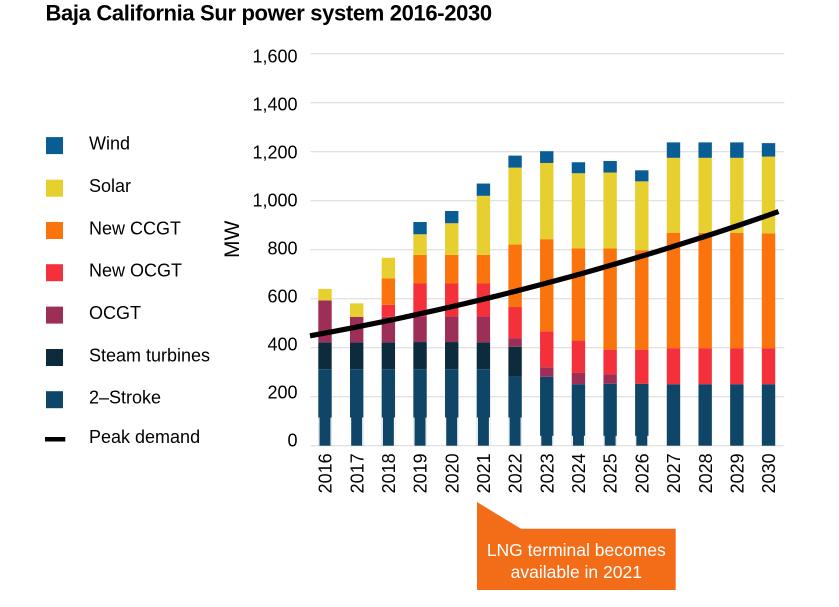 Image resolution: width=839 pixels, height=607 pixels. Describe the element at coordinates (232, 238) in the screenshot. I see `svg-text: MW` at that location.